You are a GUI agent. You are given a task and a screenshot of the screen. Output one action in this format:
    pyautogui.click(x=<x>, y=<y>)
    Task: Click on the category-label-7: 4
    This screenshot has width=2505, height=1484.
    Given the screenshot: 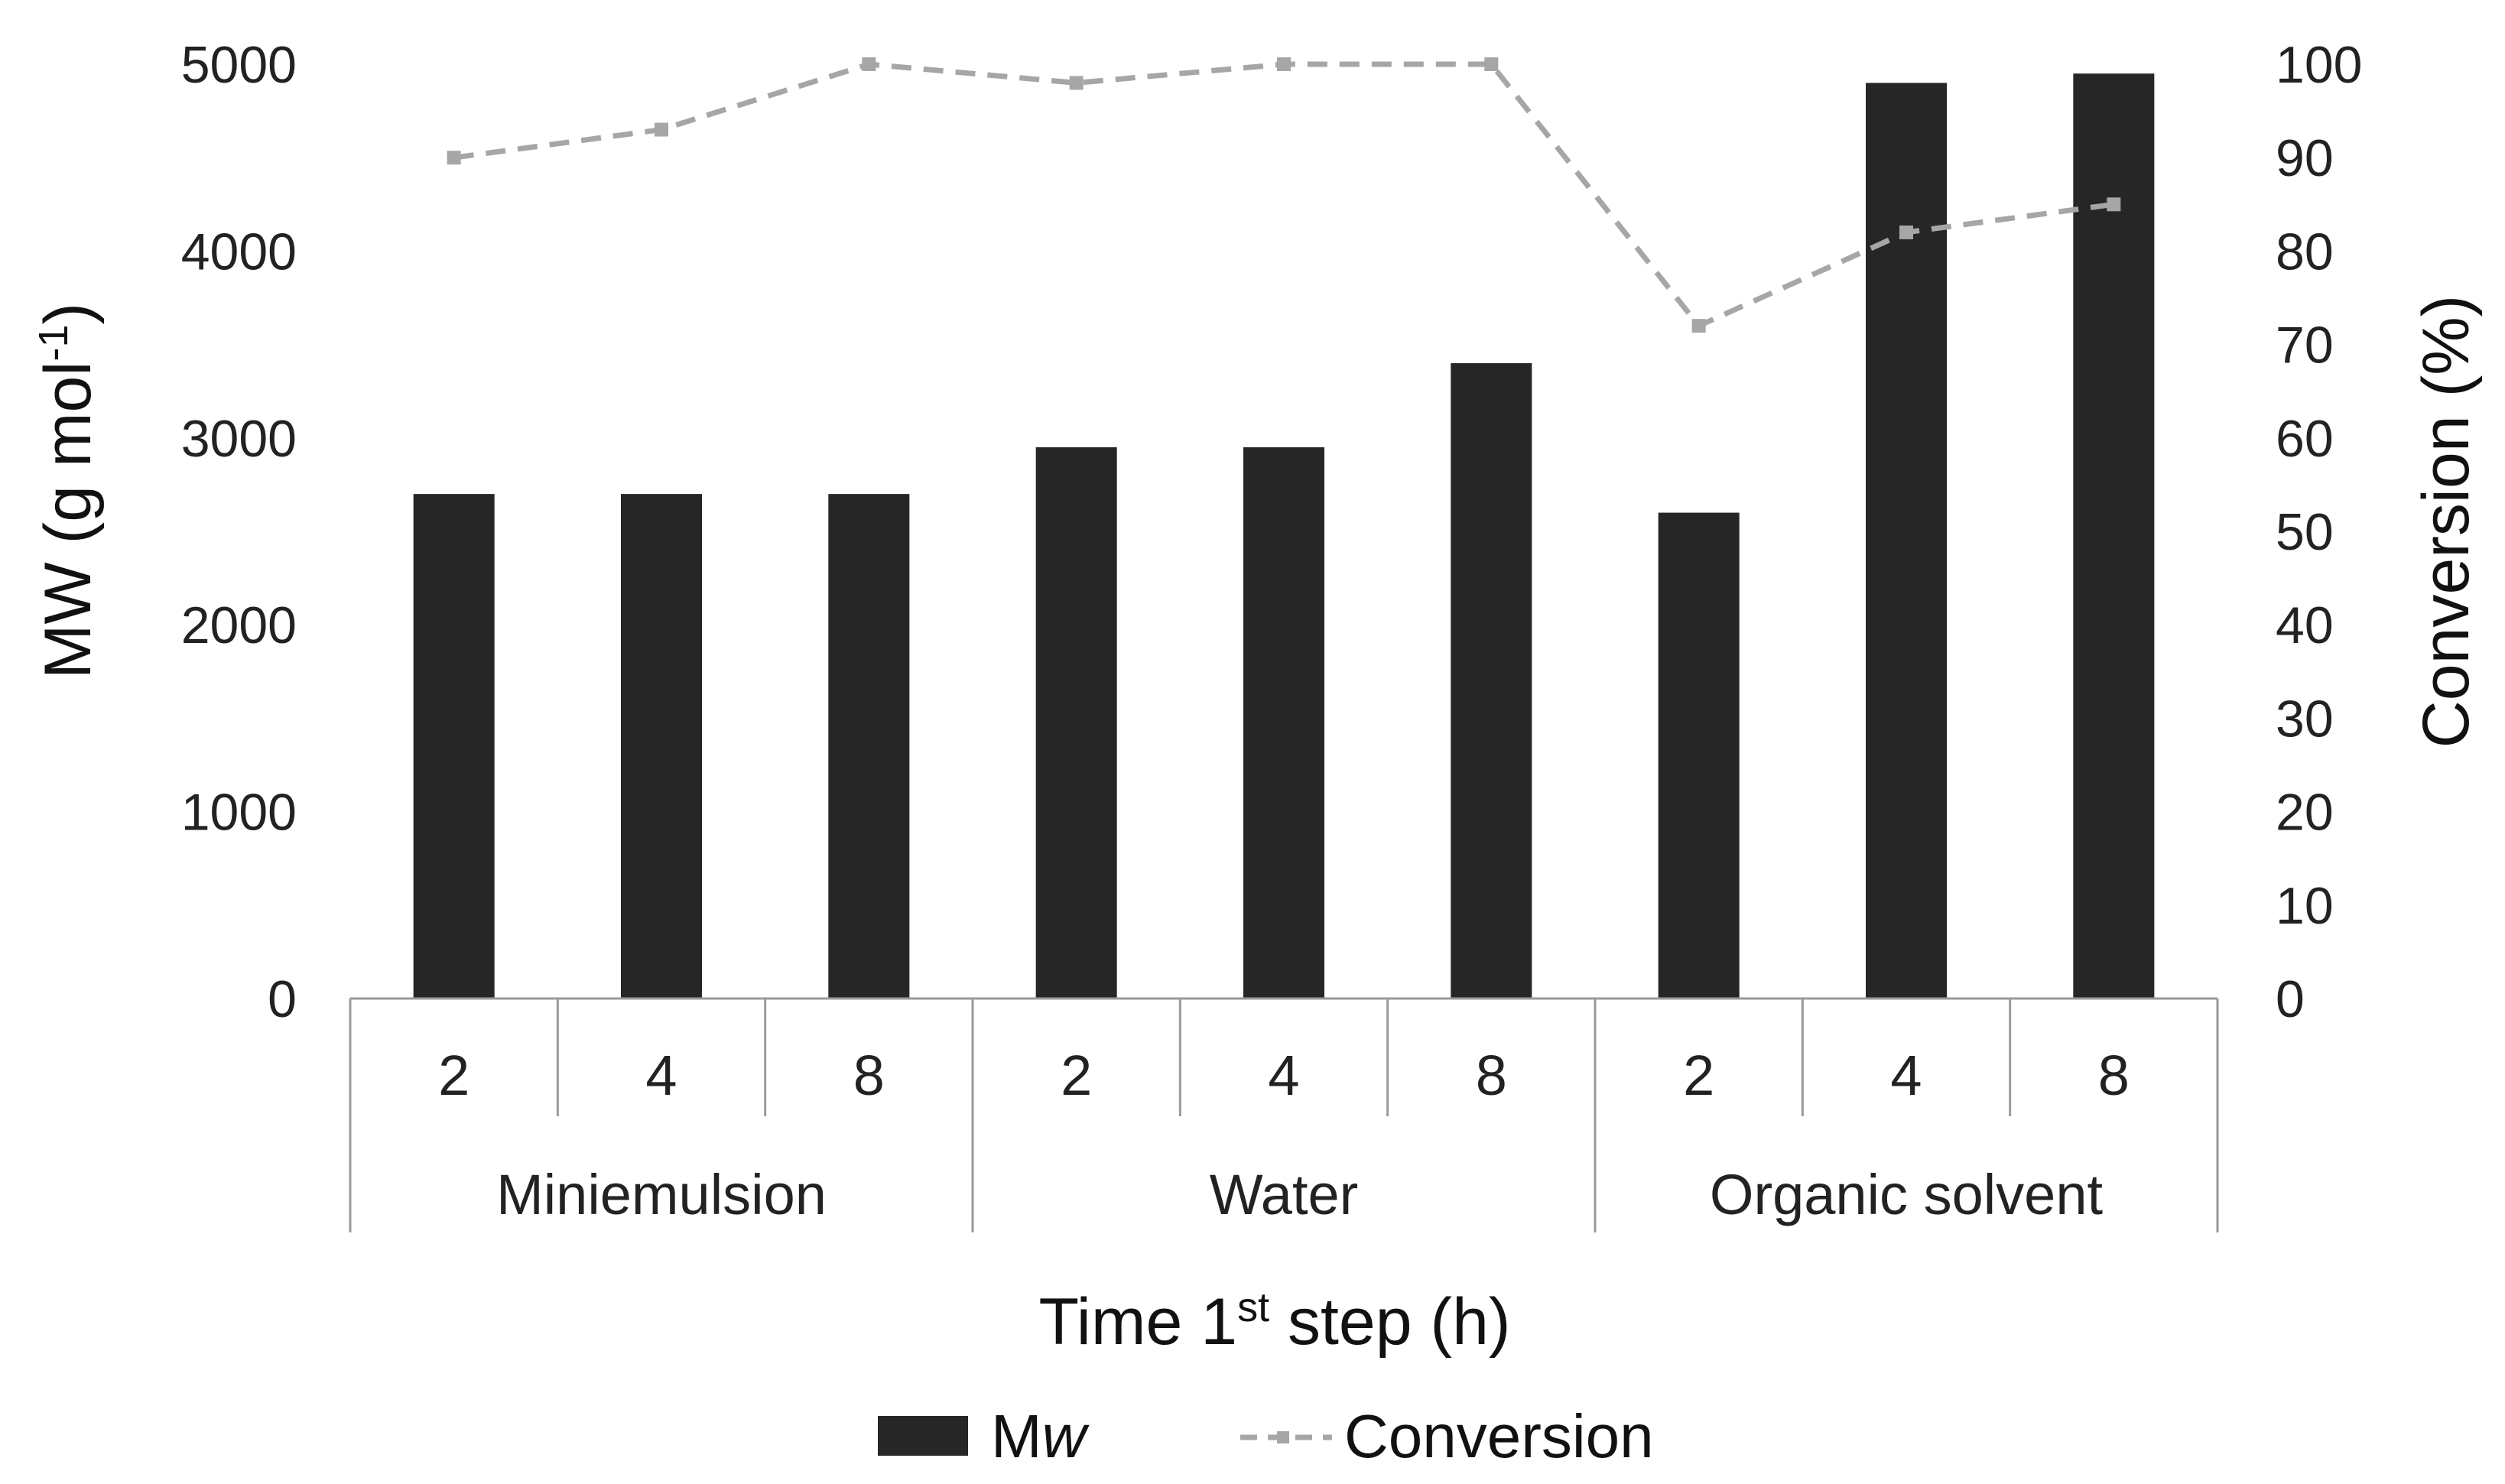 What is the action you would take?
    pyautogui.click(x=1906, y=1075)
    